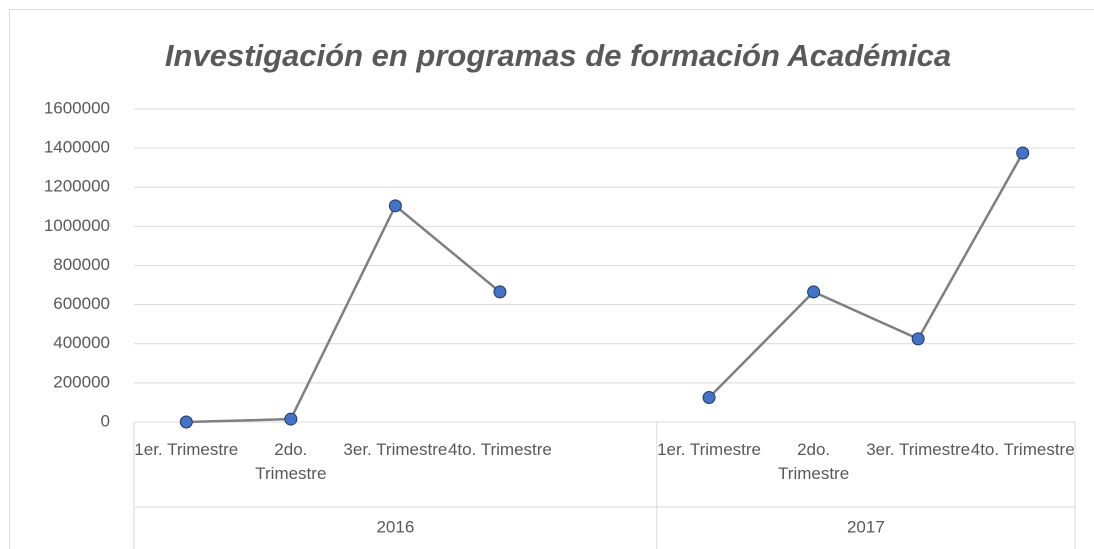  I want to click on y-tick-label: 1400000, so click(77, 147).